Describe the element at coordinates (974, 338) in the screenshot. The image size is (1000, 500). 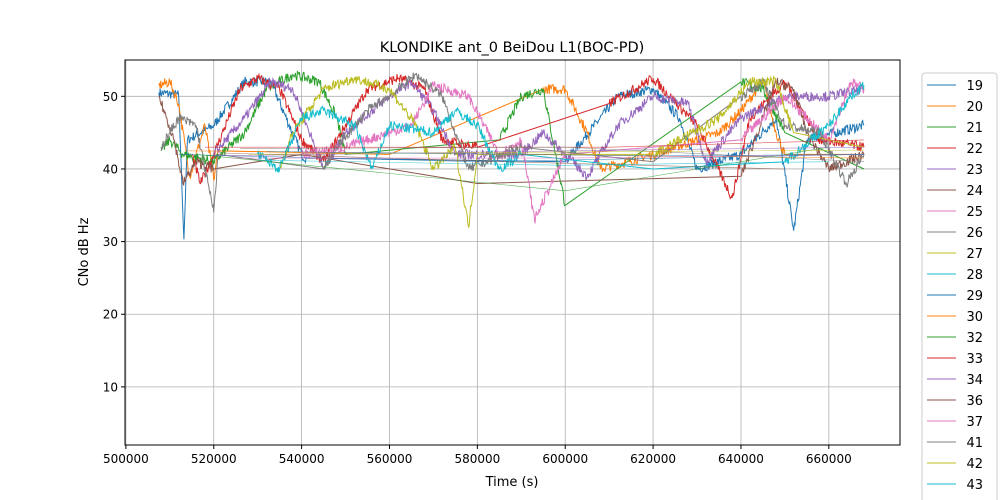
I see `legend-label: 32` at that location.